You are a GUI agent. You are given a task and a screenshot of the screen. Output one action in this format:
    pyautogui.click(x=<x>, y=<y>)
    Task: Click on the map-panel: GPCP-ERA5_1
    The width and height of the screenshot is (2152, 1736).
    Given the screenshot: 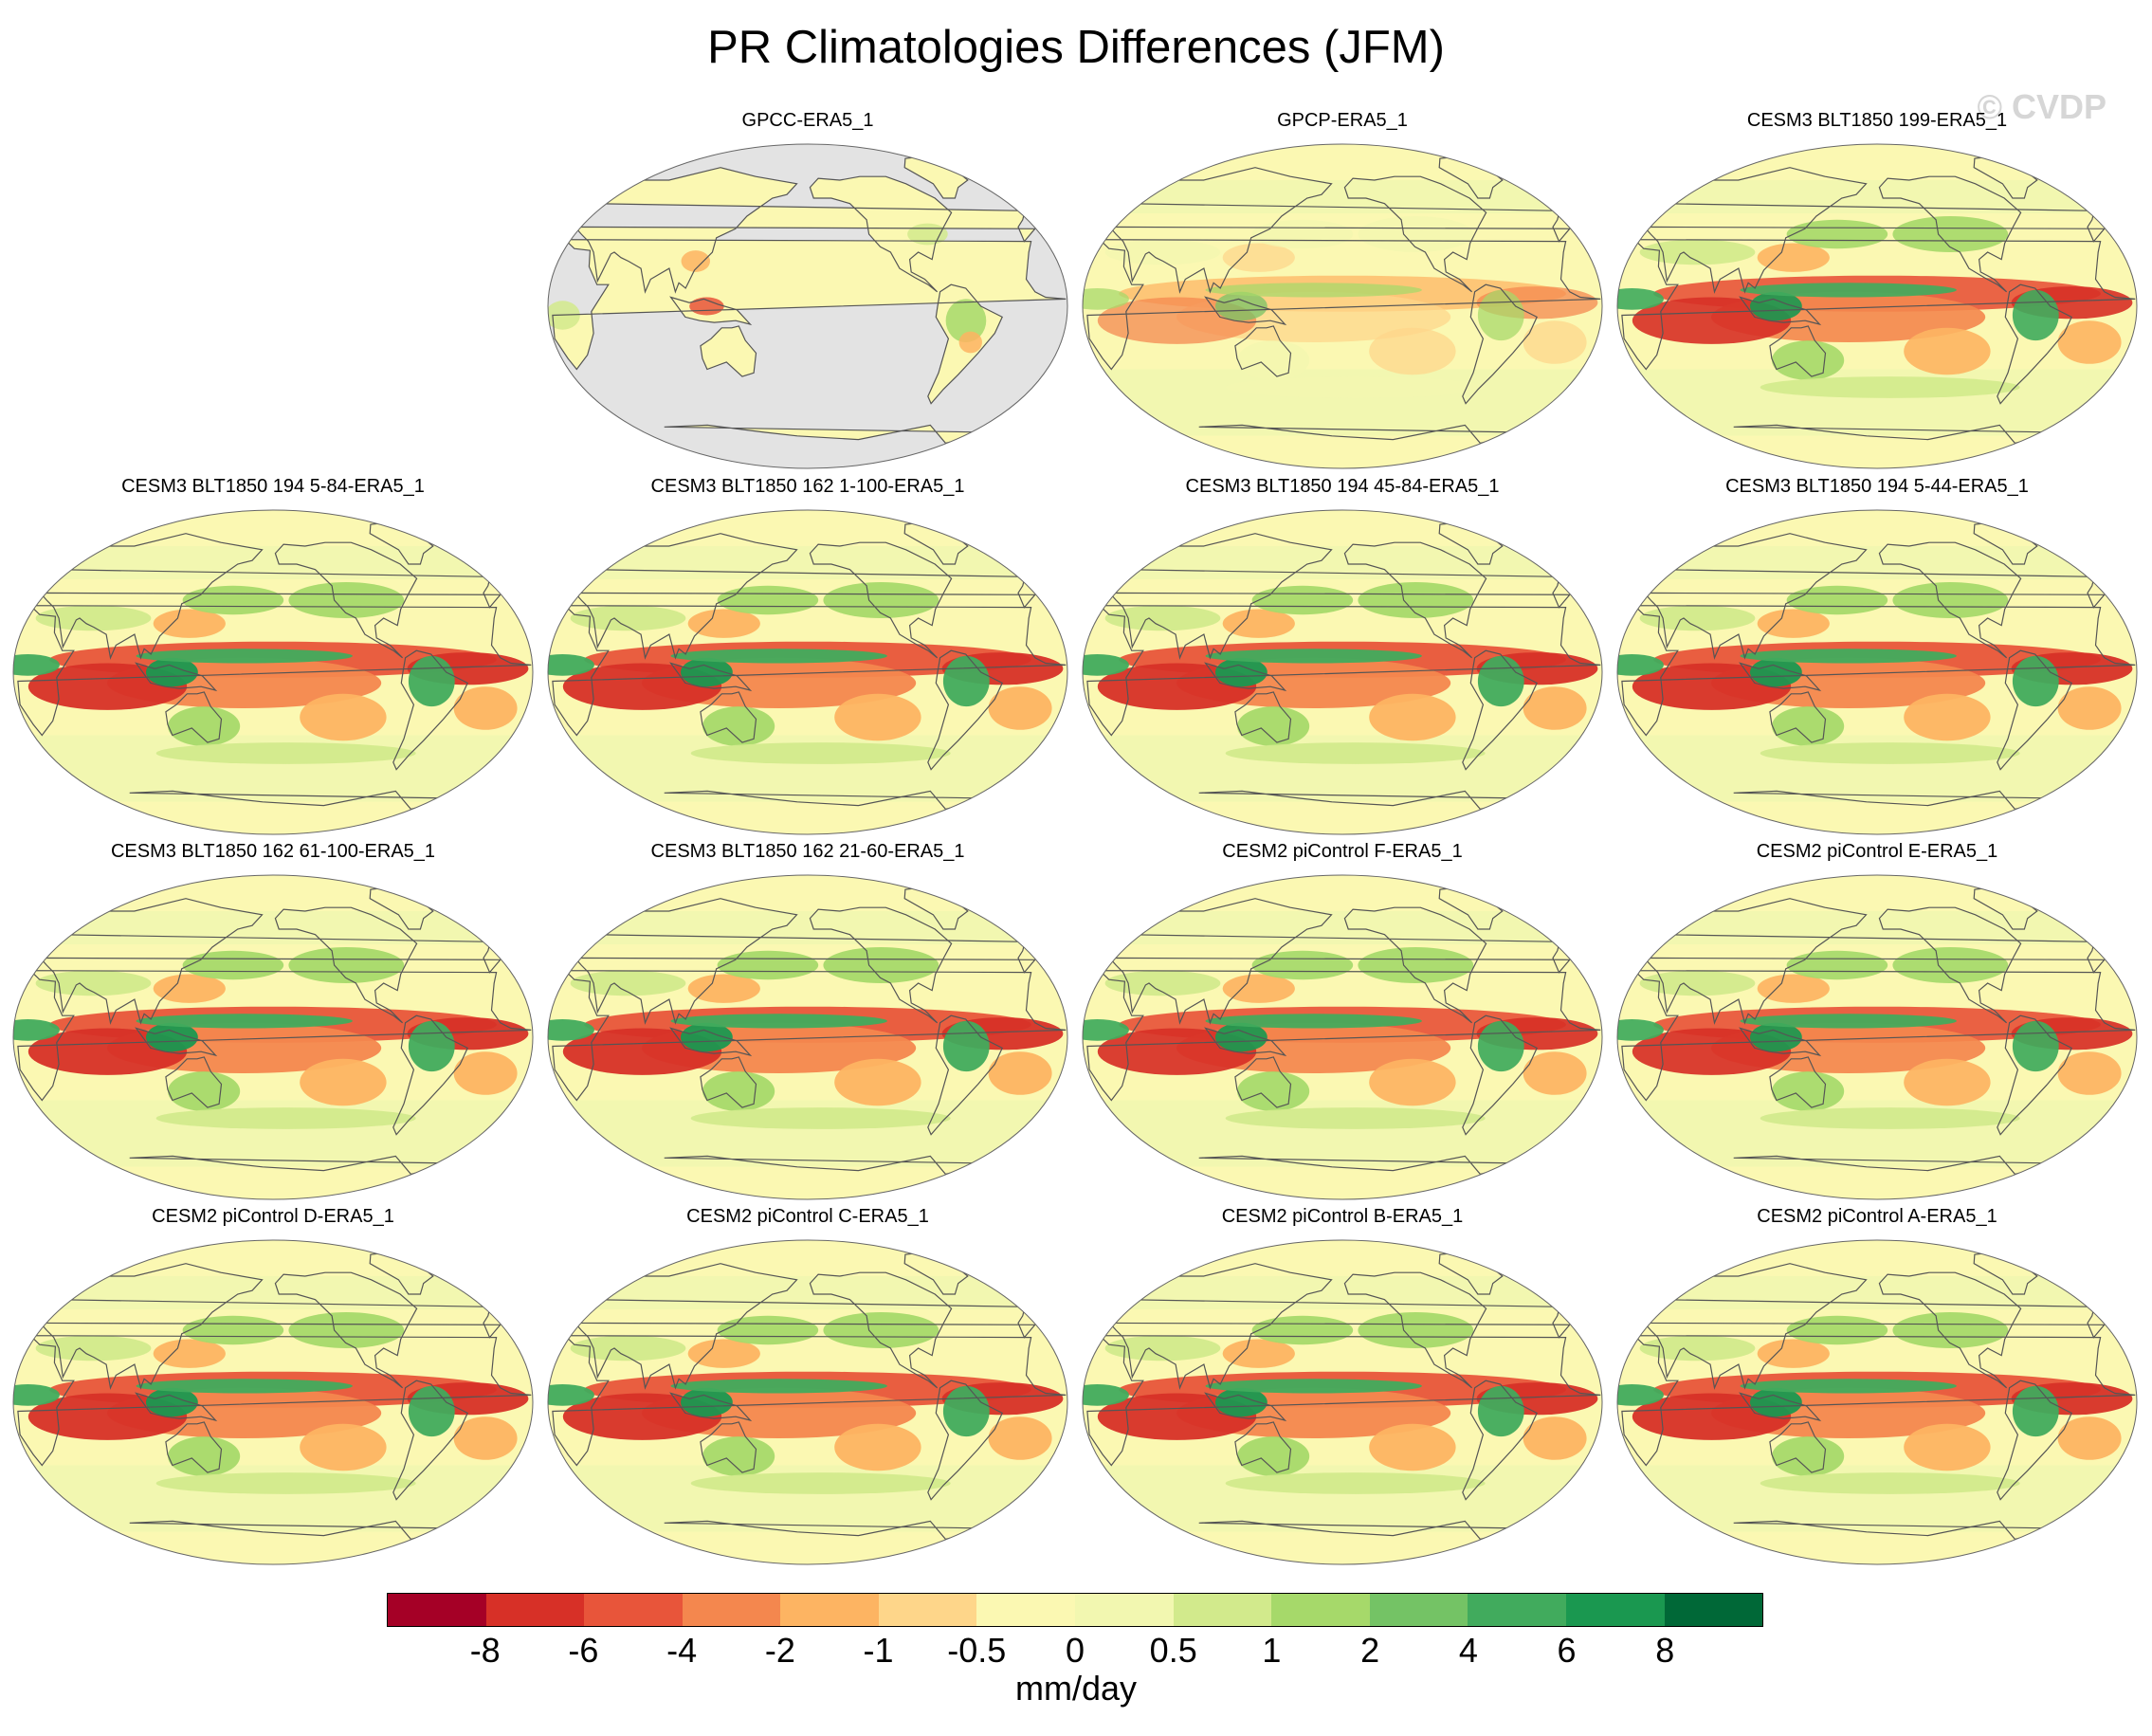 What is the action you would take?
    pyautogui.click(x=1343, y=290)
    